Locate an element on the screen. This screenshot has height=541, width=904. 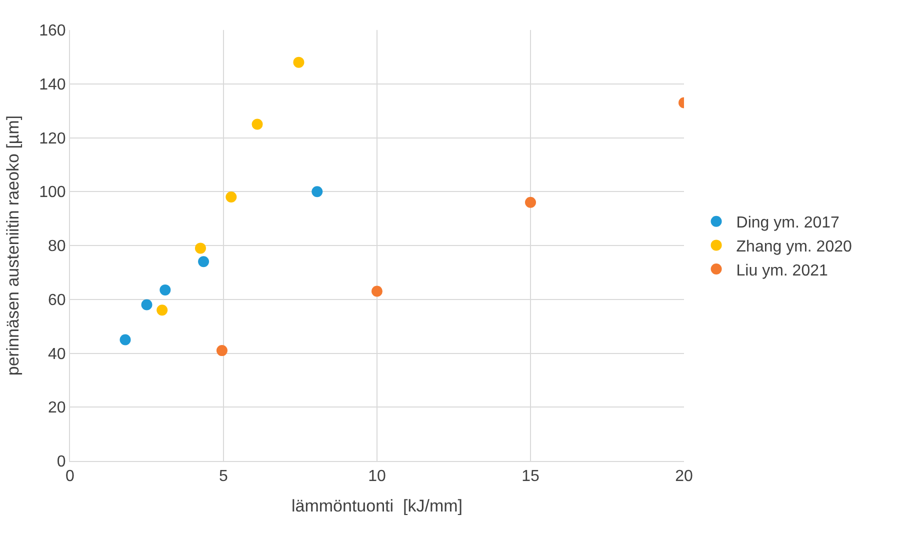
legend-label: Liu ym. 2021 is located at coordinates (782, 271).